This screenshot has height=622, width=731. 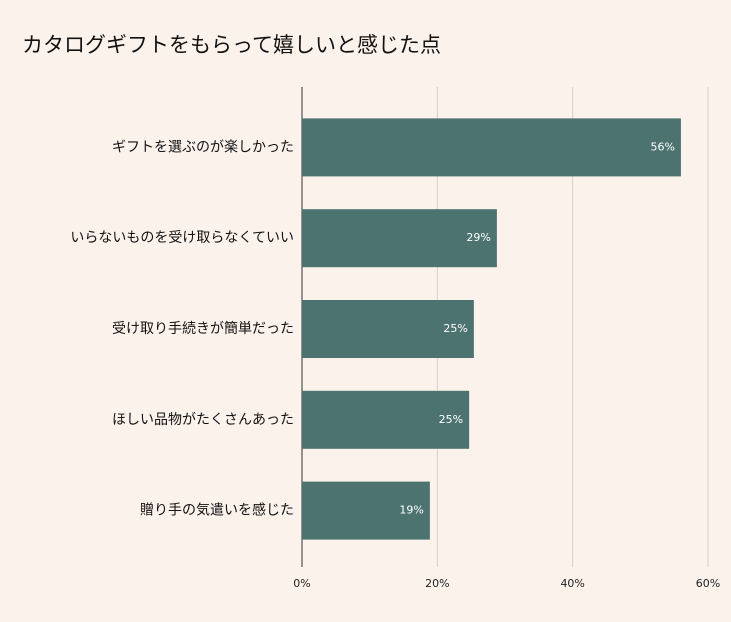 I want to click on y-tick-label: ほしい品物がたくさんあった, so click(x=203, y=420).